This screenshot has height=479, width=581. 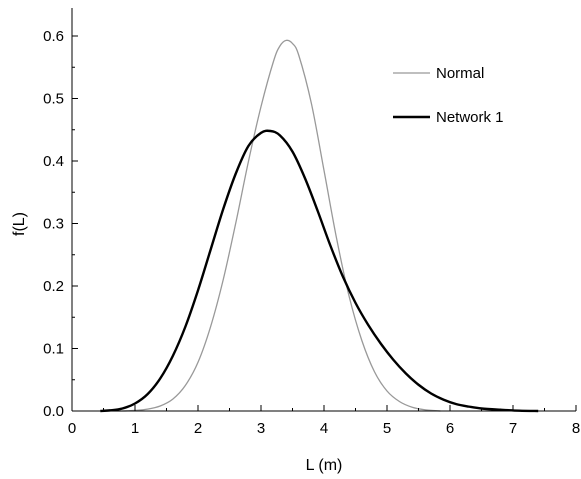 I want to click on legend-label: Normal, so click(x=460, y=73).